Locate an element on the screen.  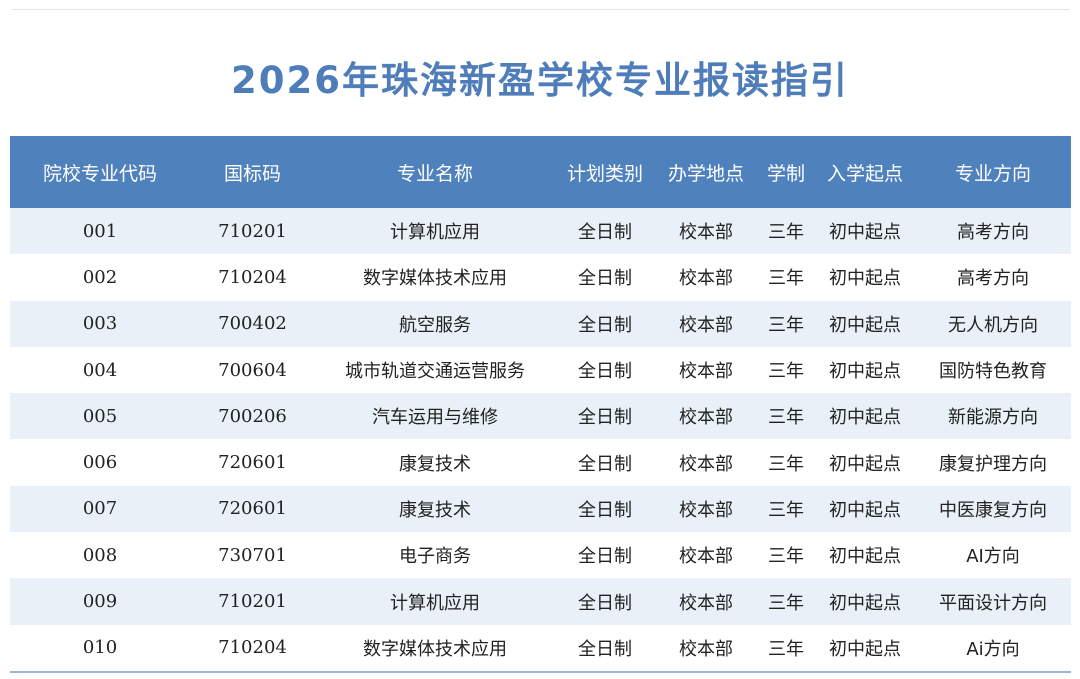
header-col-plan-type: 计划类别 is located at coordinates (605, 172).